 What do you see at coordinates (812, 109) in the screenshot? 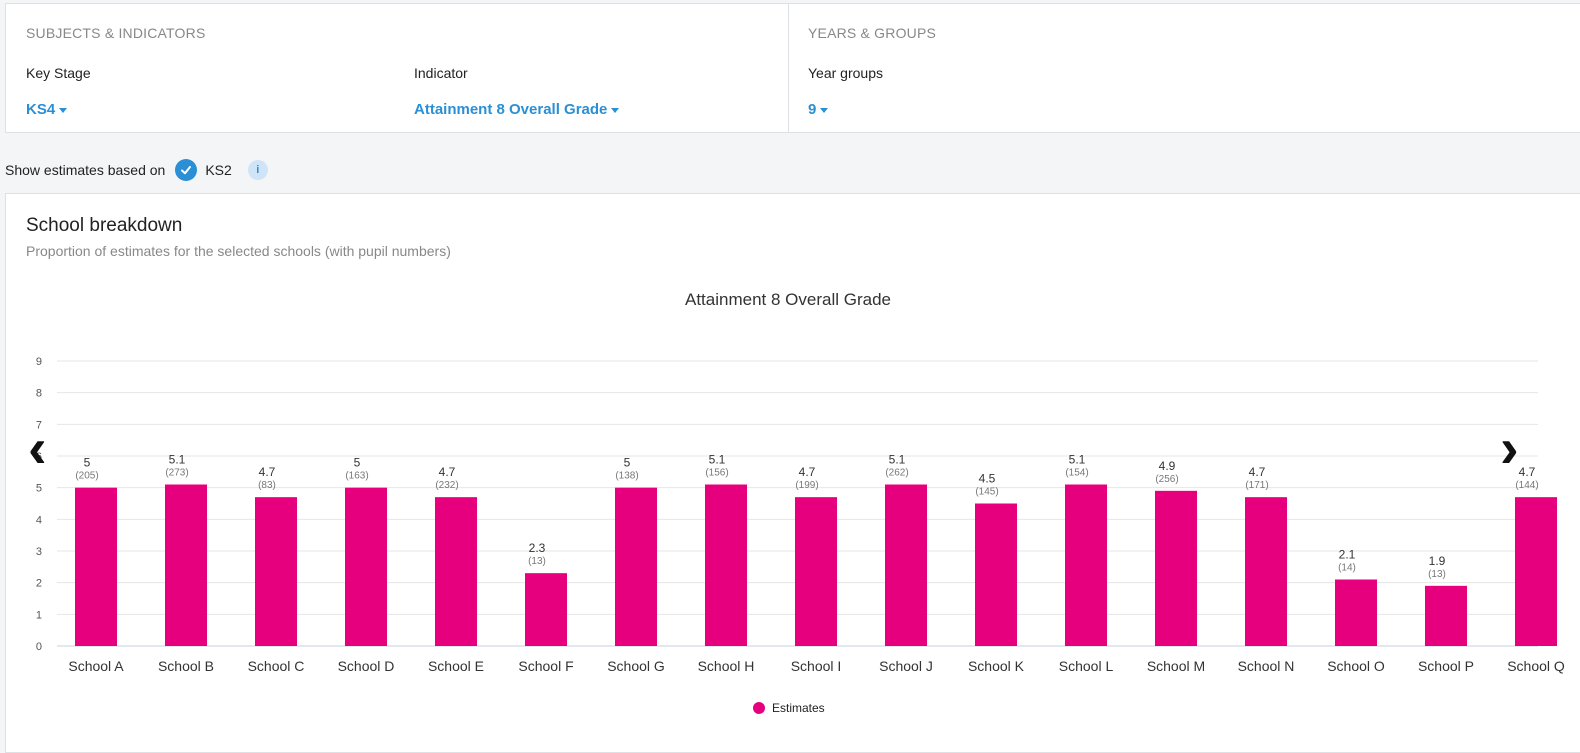
I see `year-groups-value: 9` at bounding box center [812, 109].